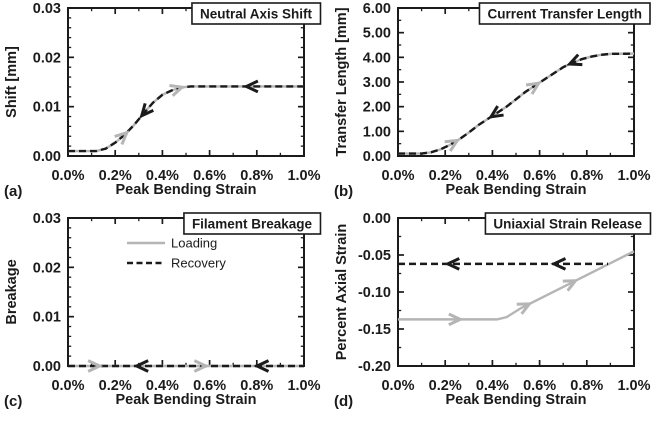  What do you see at coordinates (374, 367) in the screenshot?
I see `y-tick-label: -0.20` at bounding box center [374, 367].